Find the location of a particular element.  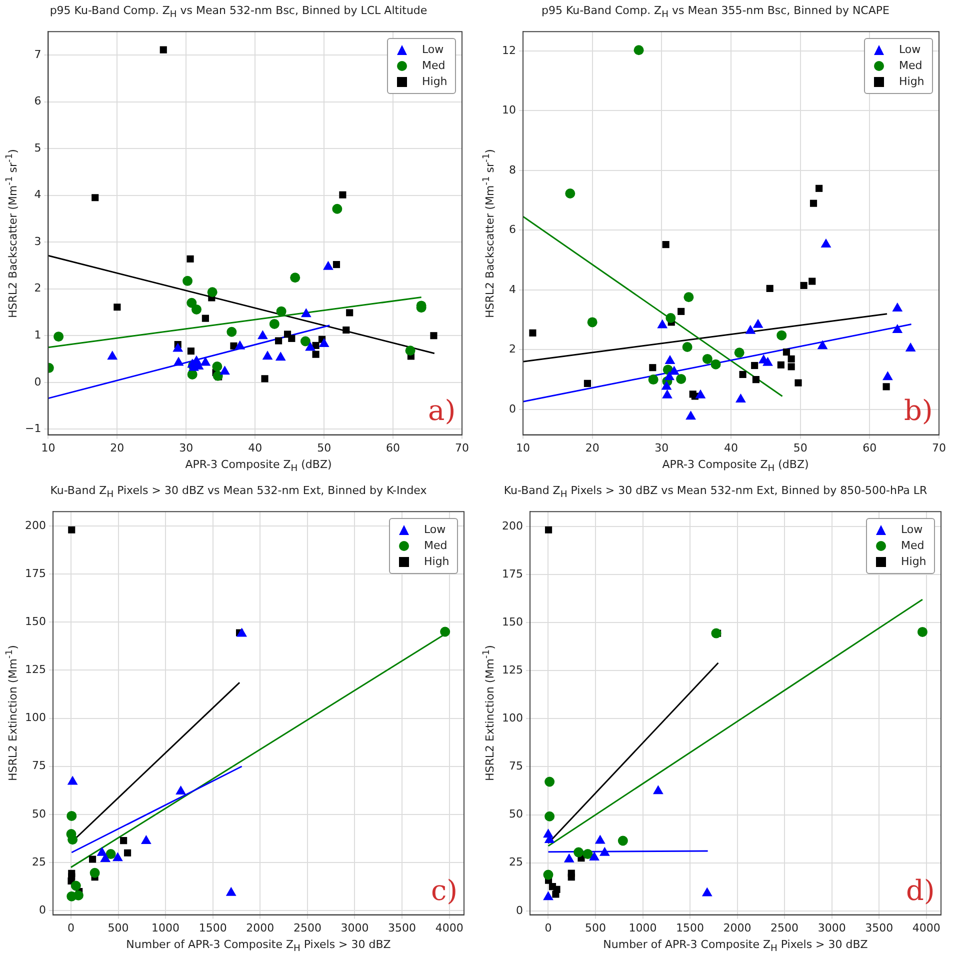

y-tick-label: −1 is located at coordinates (33, 429).